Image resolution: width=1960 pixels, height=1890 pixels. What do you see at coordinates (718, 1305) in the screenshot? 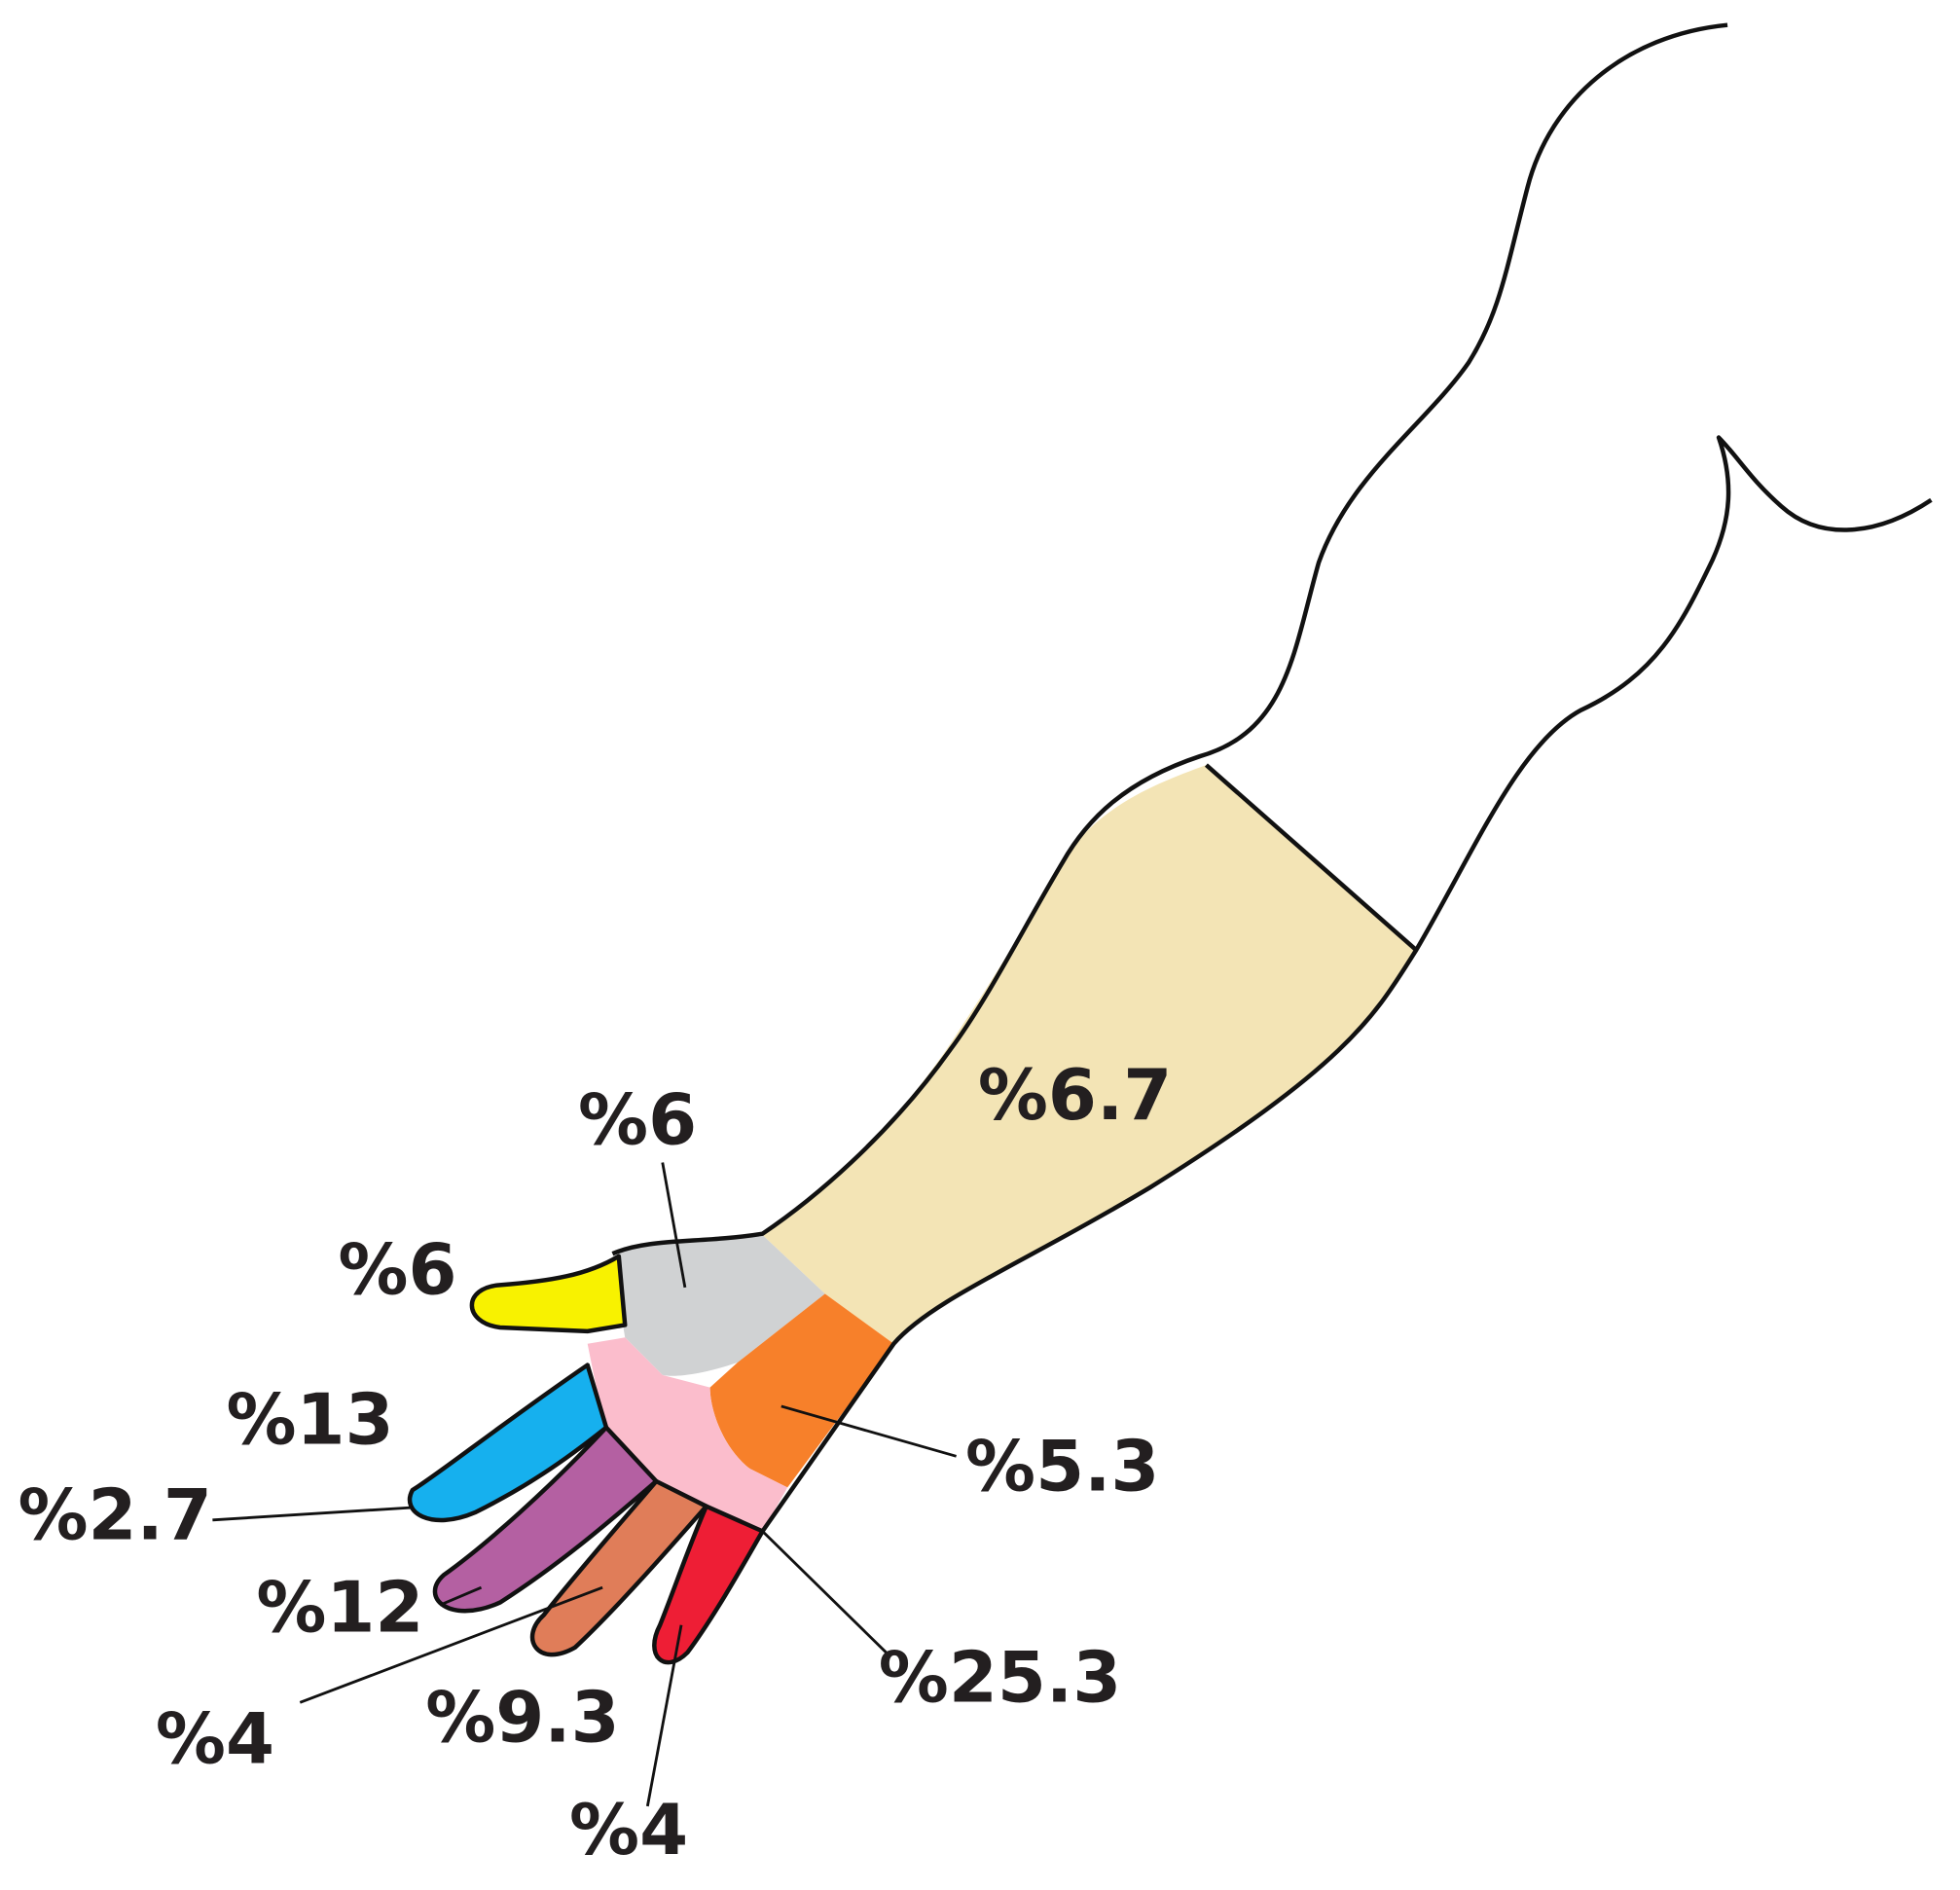
I see `palm-gray` at bounding box center [718, 1305].